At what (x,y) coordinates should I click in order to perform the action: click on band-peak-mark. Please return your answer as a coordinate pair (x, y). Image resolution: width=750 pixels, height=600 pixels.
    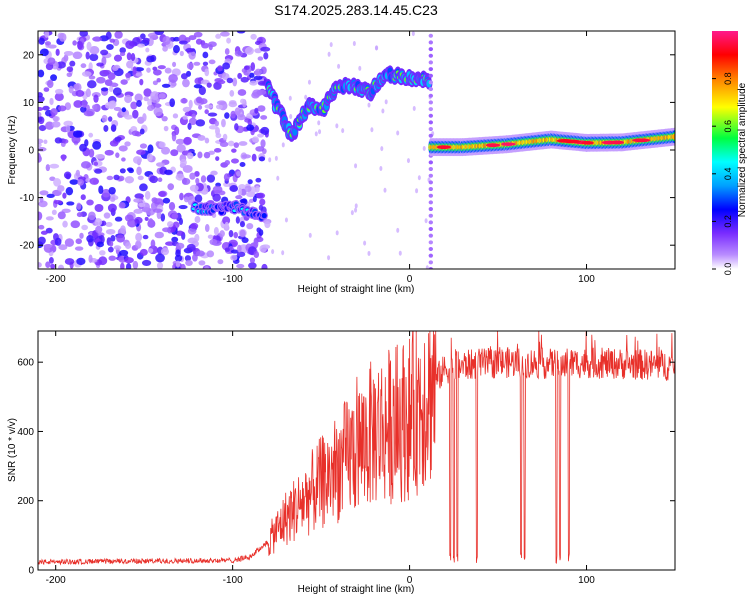
    Looking at the image, I should click on (508, 144).